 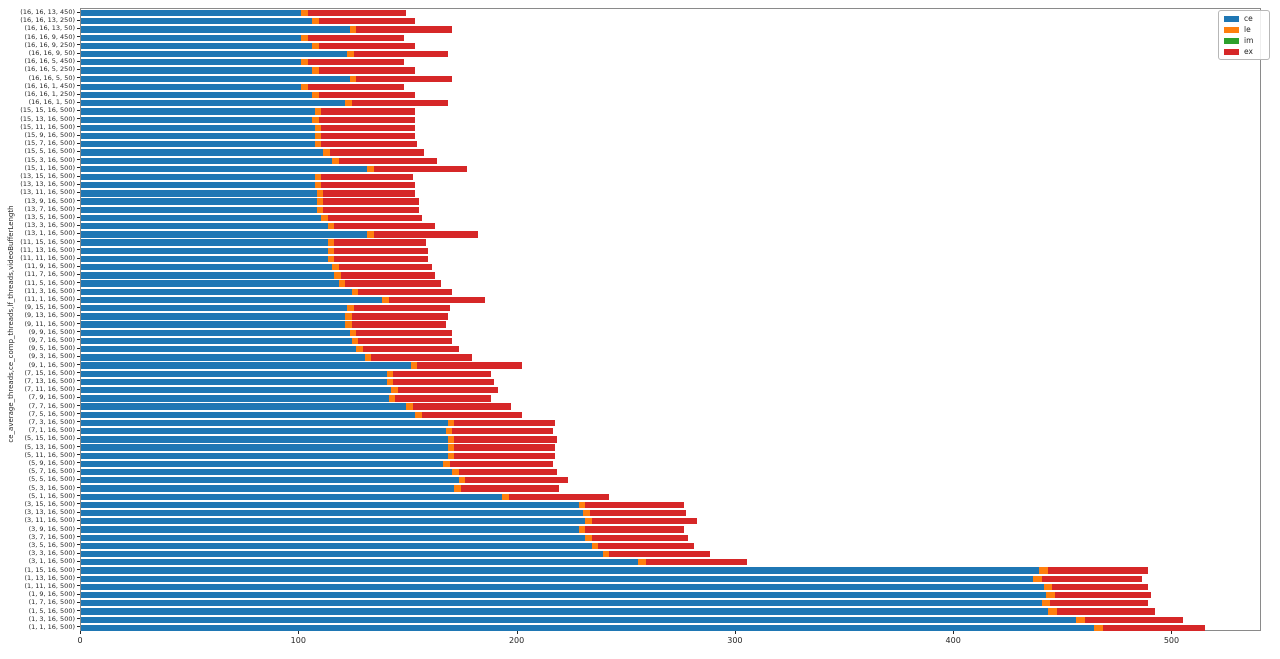 I want to click on y-tick-label: (7, 3, 16, 500), so click(x=51, y=421).